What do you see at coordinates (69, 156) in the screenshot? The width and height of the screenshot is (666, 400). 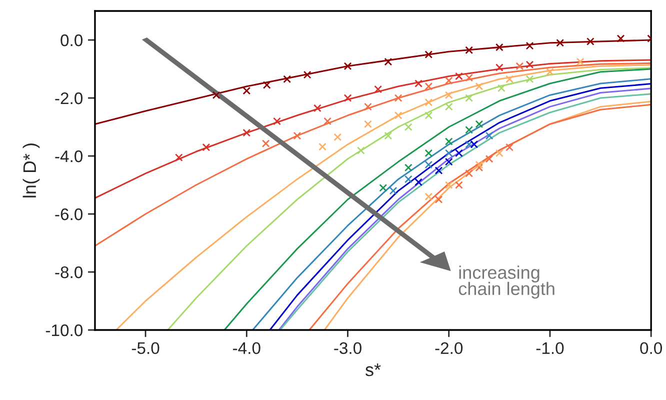 I see `y-tick-label: -4.0` at bounding box center [69, 156].